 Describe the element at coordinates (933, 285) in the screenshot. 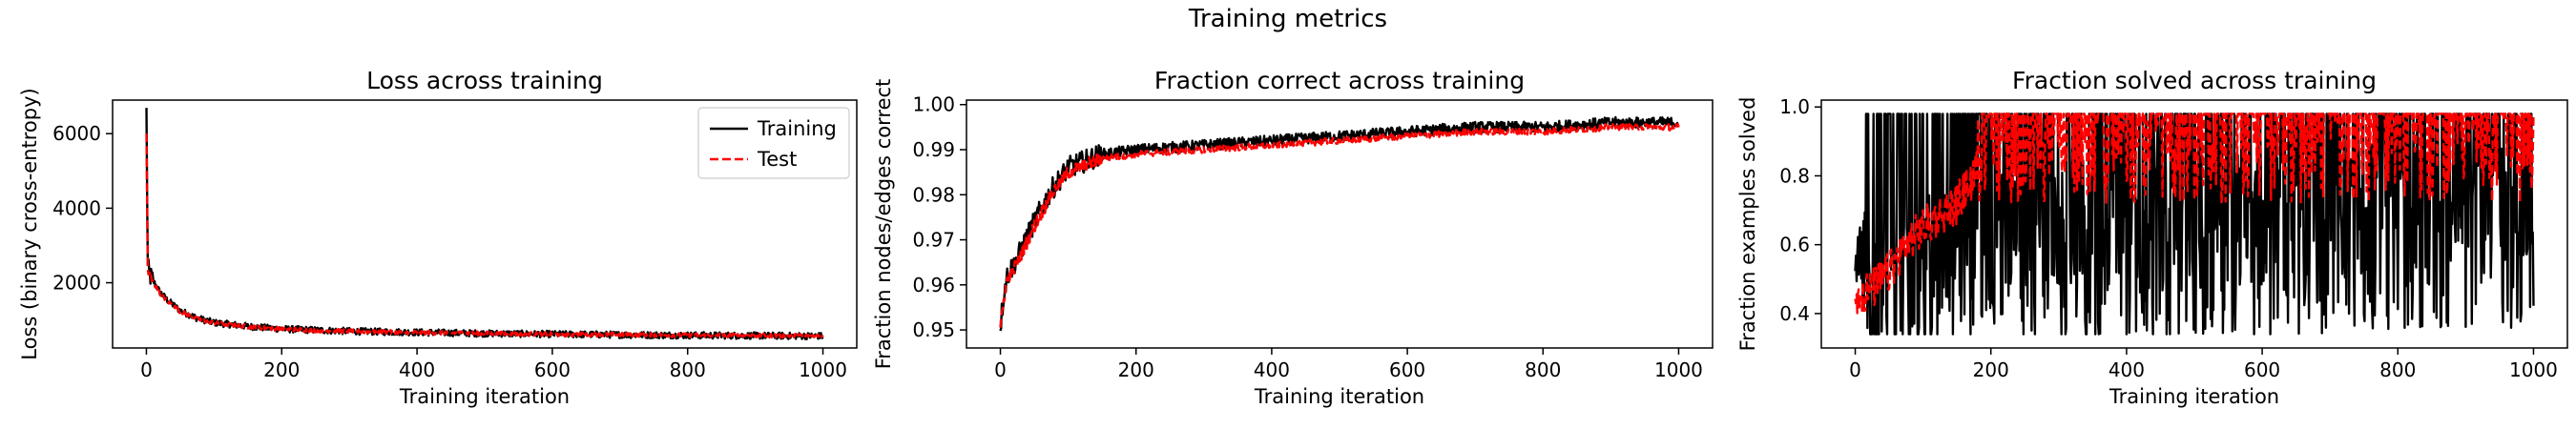

I see `y-tick-label: 0.96` at that location.